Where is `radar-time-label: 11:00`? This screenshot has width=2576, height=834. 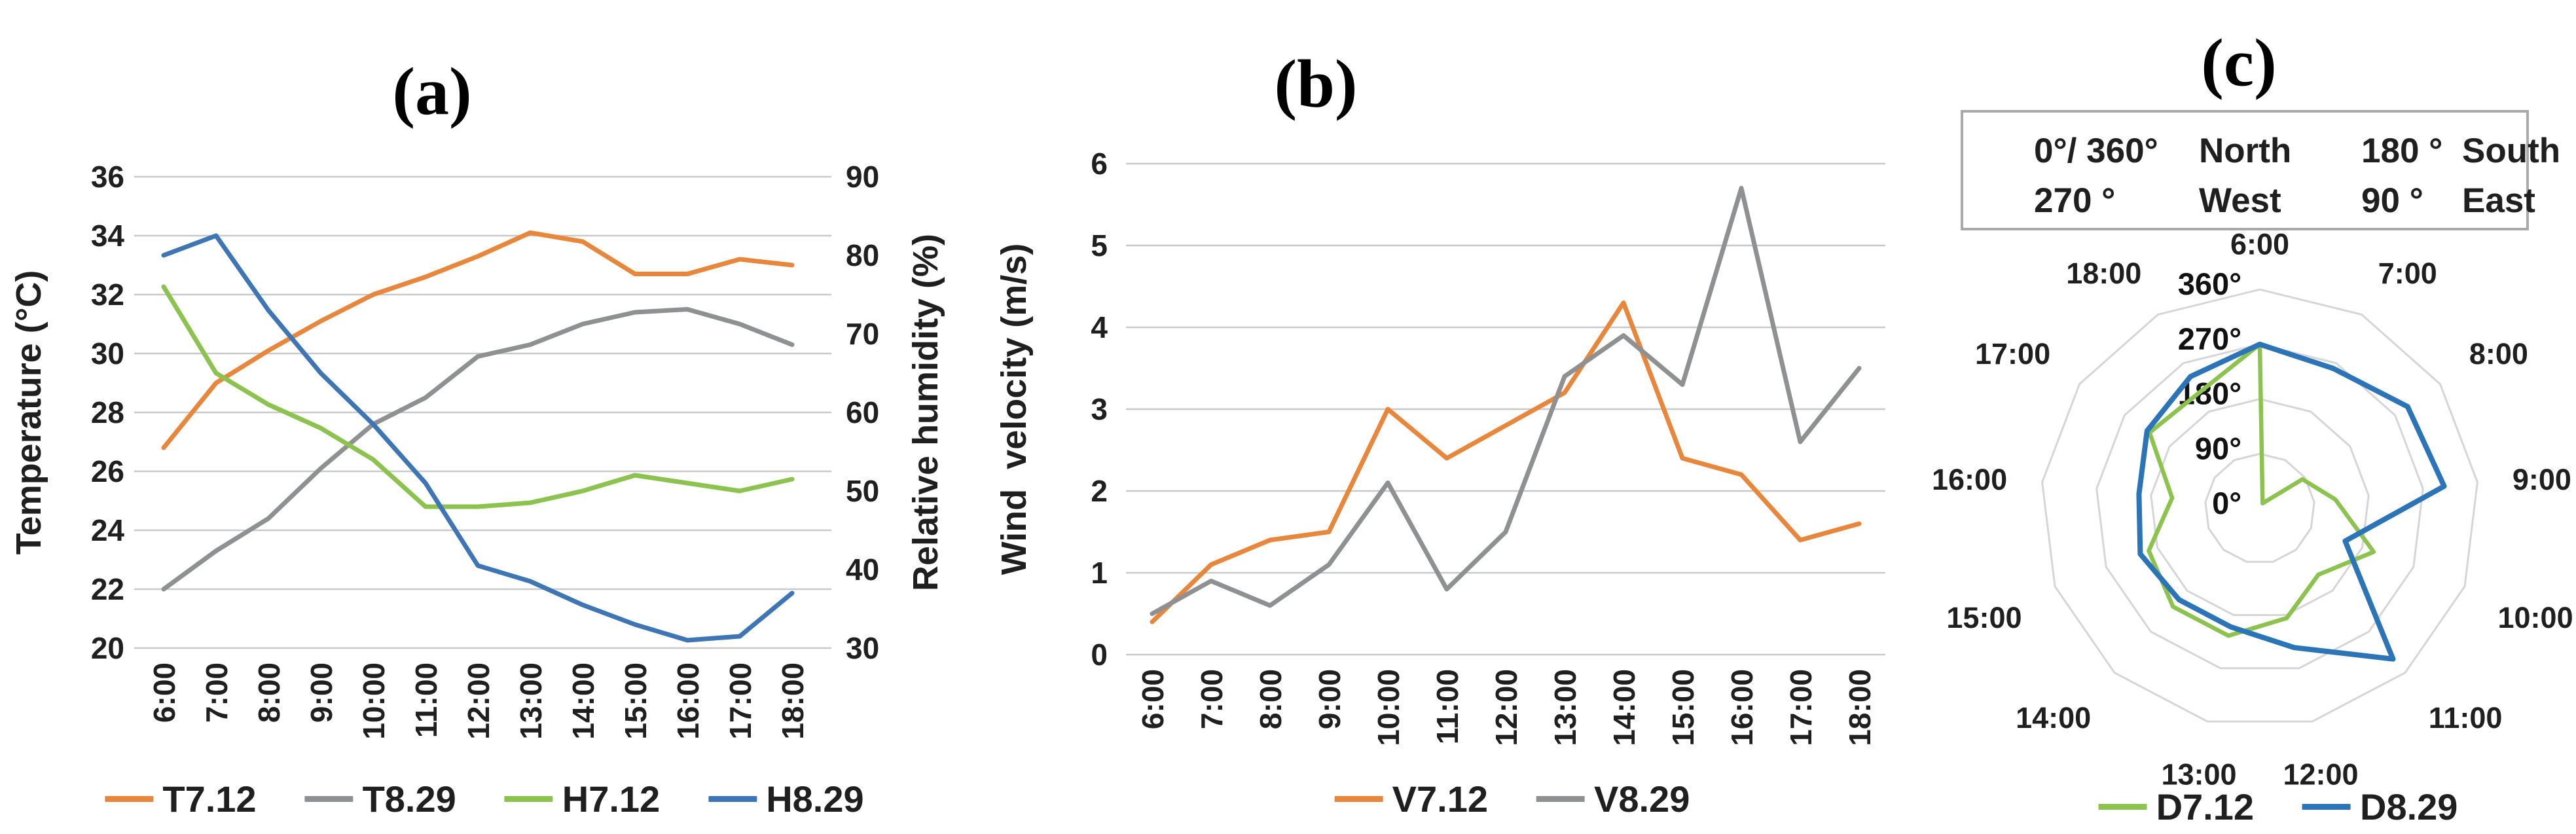 radar-time-label: 11:00 is located at coordinates (2466, 717).